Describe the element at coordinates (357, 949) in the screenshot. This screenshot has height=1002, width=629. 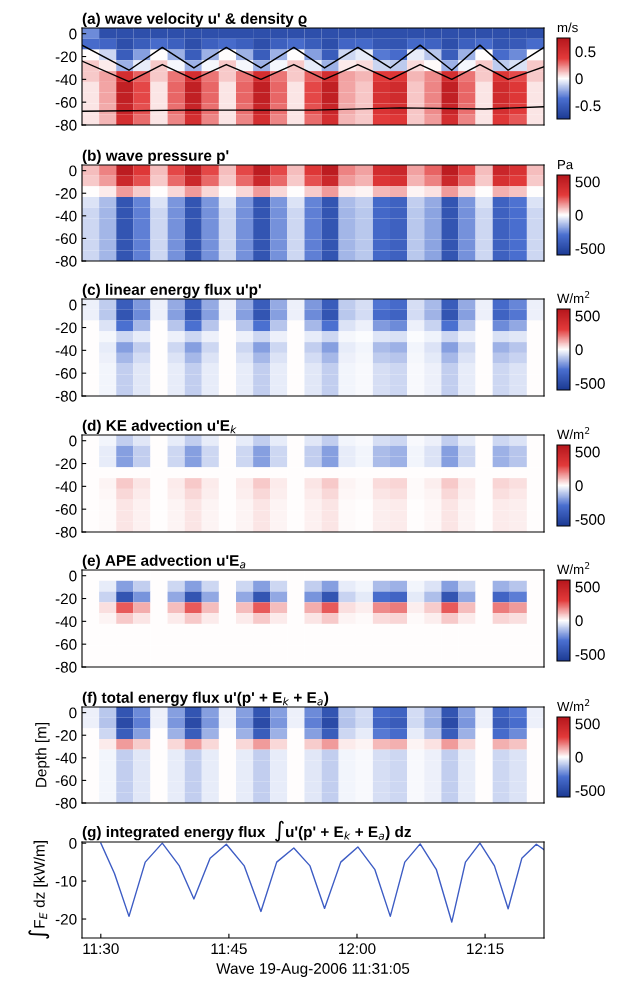
I see `x-tick-label: 12:00` at that location.